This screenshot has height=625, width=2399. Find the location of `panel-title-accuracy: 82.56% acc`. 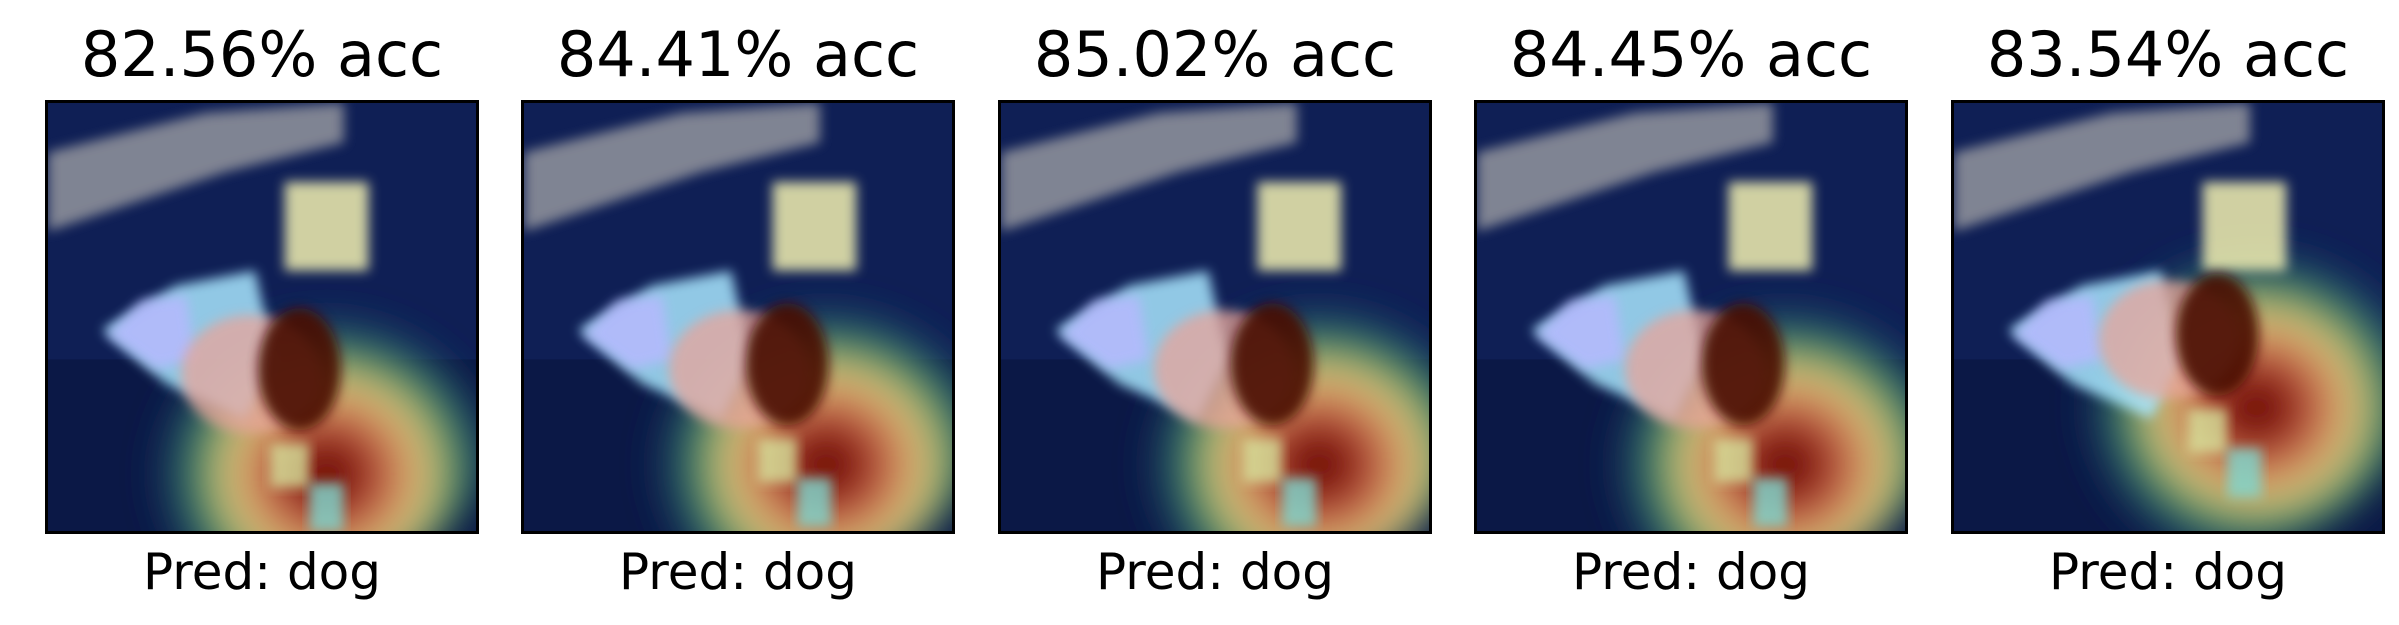

panel-title-accuracy: 82.56% acc is located at coordinates (262, 54).